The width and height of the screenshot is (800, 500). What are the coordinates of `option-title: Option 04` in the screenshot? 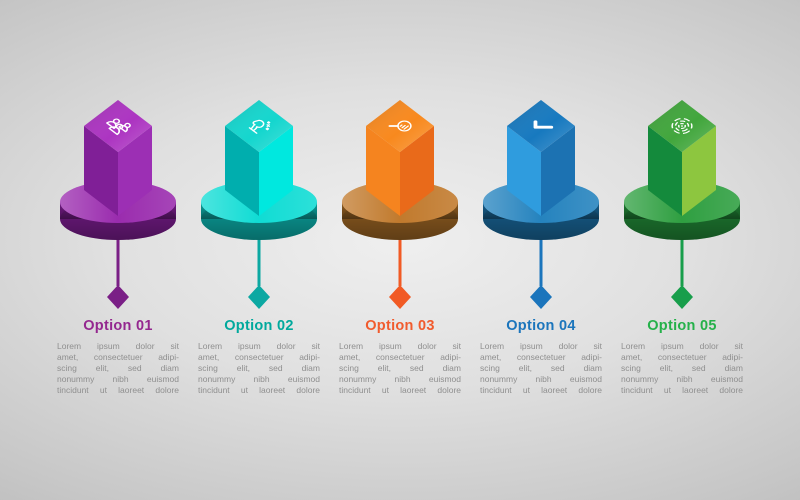 It's located at (541, 326).